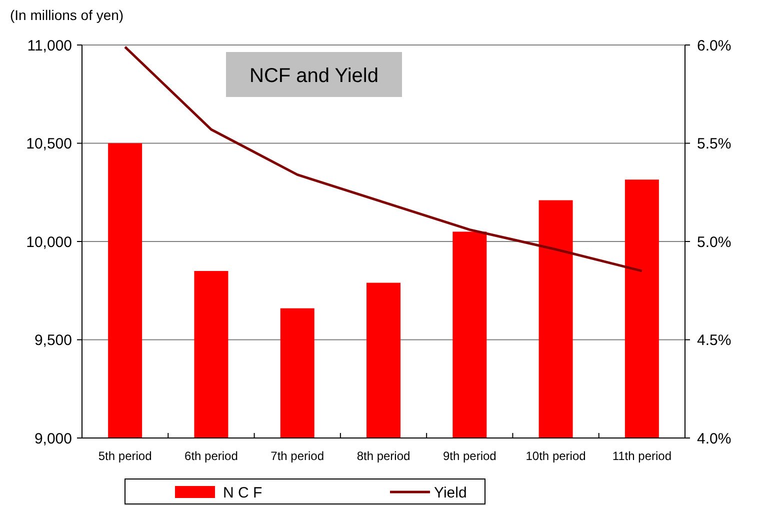 The image size is (757, 506). I want to click on x-tick-label: 10th period, so click(556, 456).